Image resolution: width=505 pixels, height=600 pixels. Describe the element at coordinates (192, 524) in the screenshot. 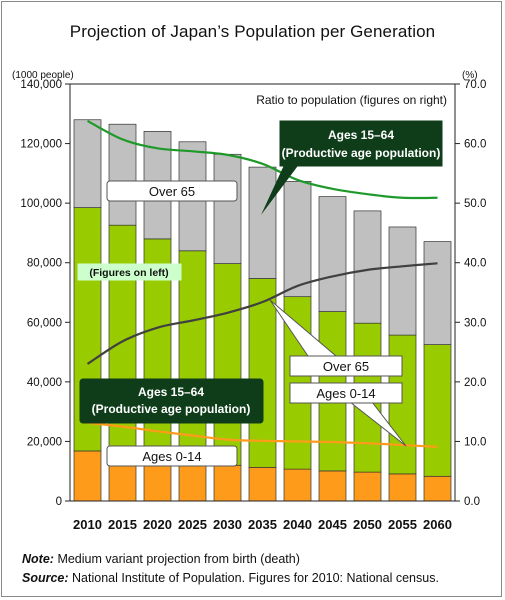

I see `x-axis-tick-label: 2025` at that location.